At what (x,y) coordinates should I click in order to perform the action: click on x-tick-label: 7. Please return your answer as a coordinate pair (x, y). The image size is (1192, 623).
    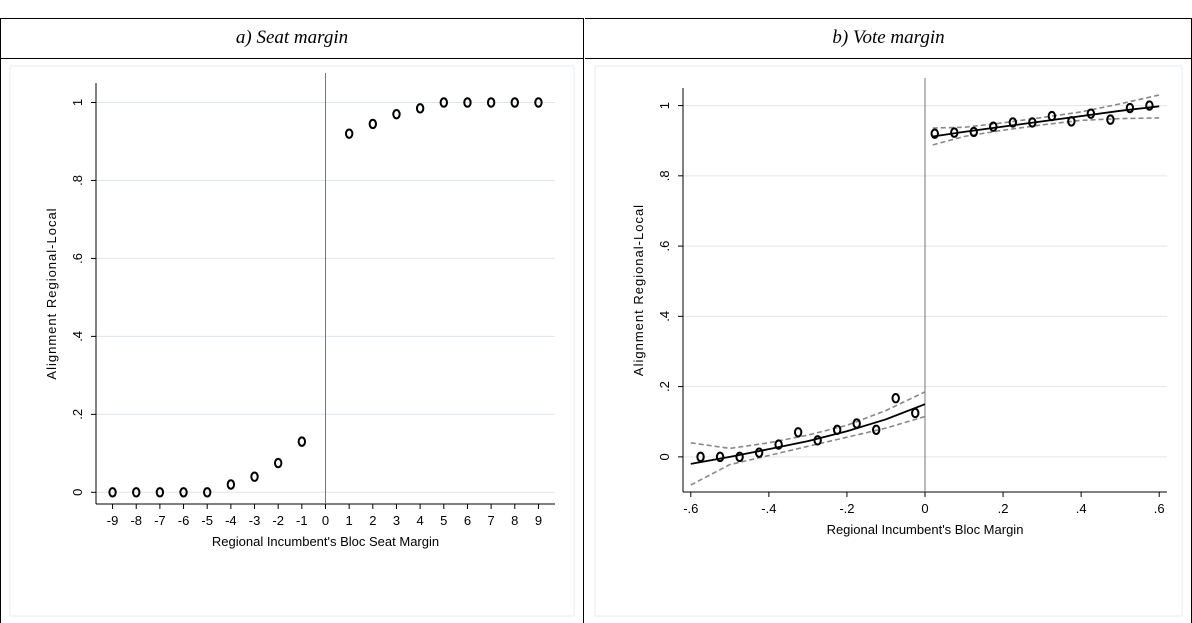
    Looking at the image, I should click on (491, 520).